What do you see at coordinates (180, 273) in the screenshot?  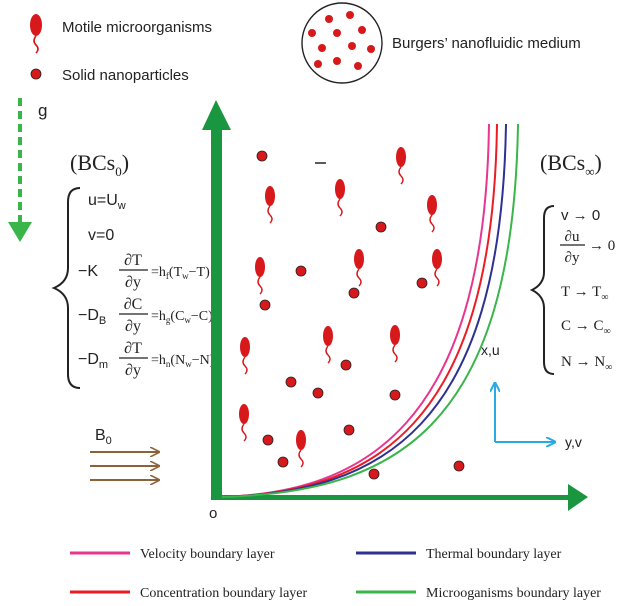 I see `svg-text: =hf(Tw−T)` at bounding box center [180, 273].